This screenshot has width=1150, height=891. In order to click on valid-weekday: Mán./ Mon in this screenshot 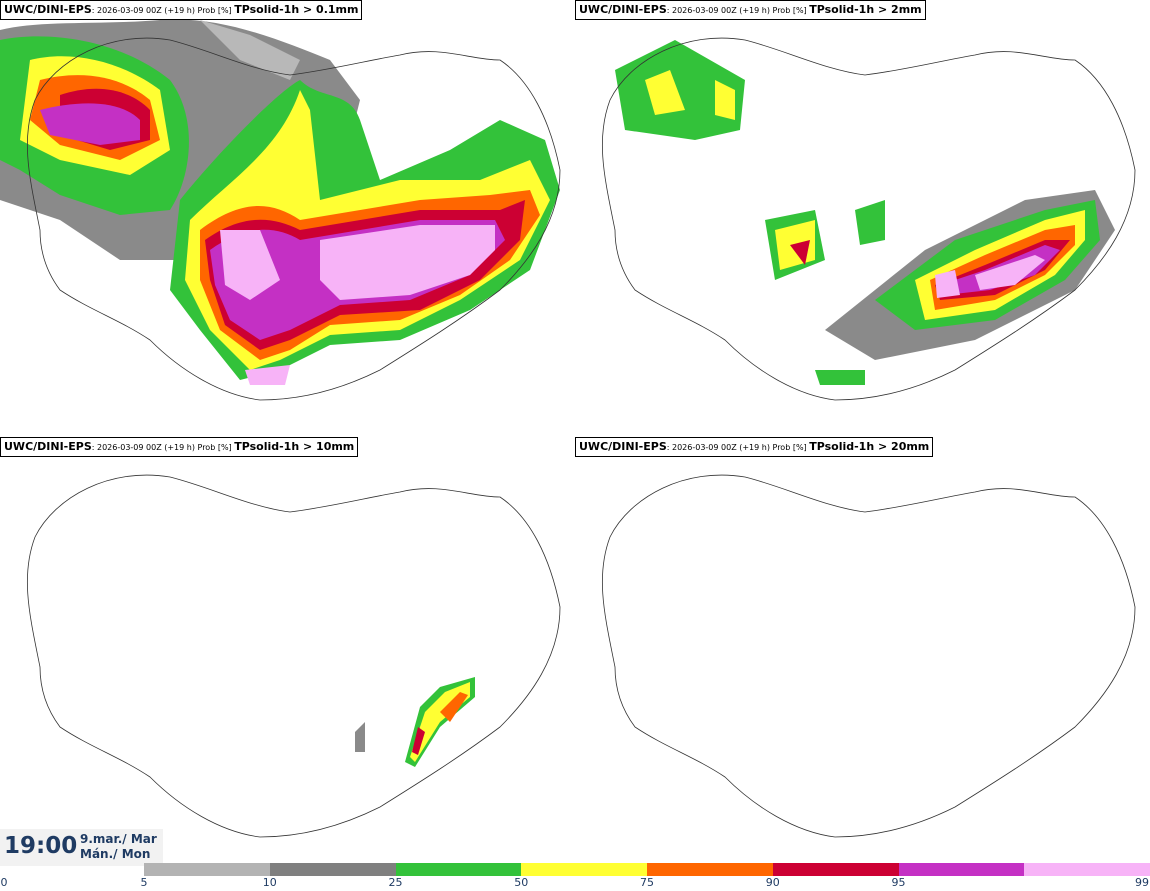, I will do `click(115, 854)`.